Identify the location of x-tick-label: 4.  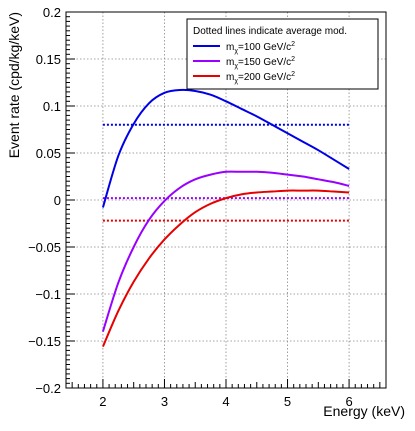
(225, 401).